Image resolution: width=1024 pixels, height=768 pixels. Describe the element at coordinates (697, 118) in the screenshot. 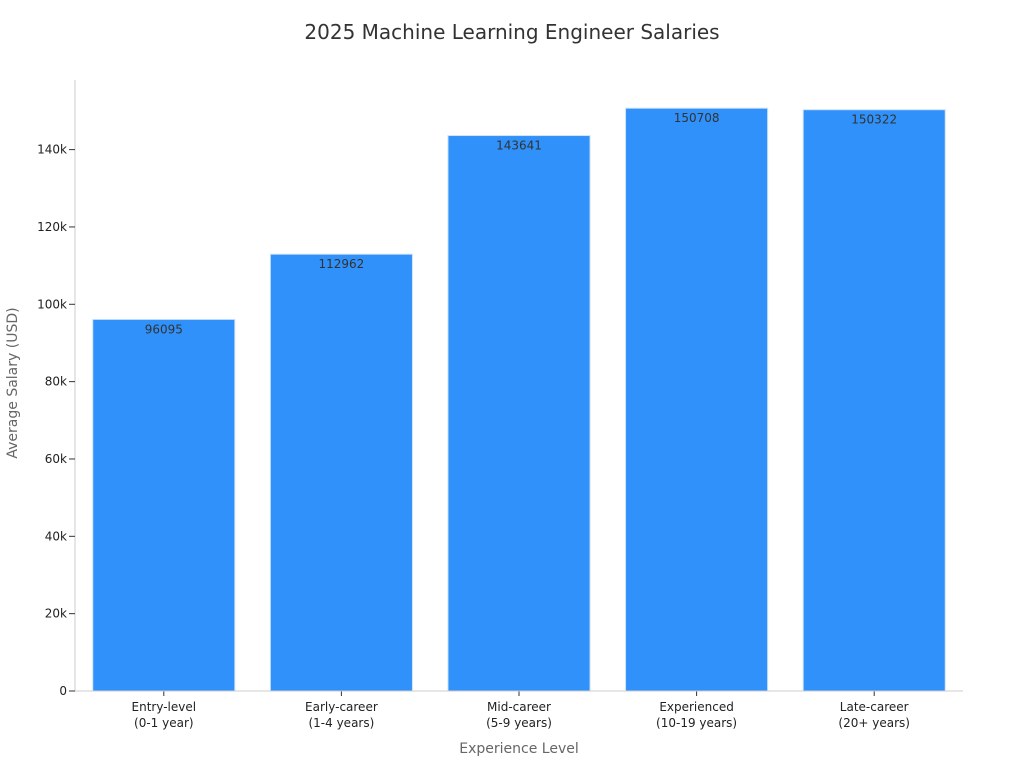

I see `data-label: 150708` at that location.